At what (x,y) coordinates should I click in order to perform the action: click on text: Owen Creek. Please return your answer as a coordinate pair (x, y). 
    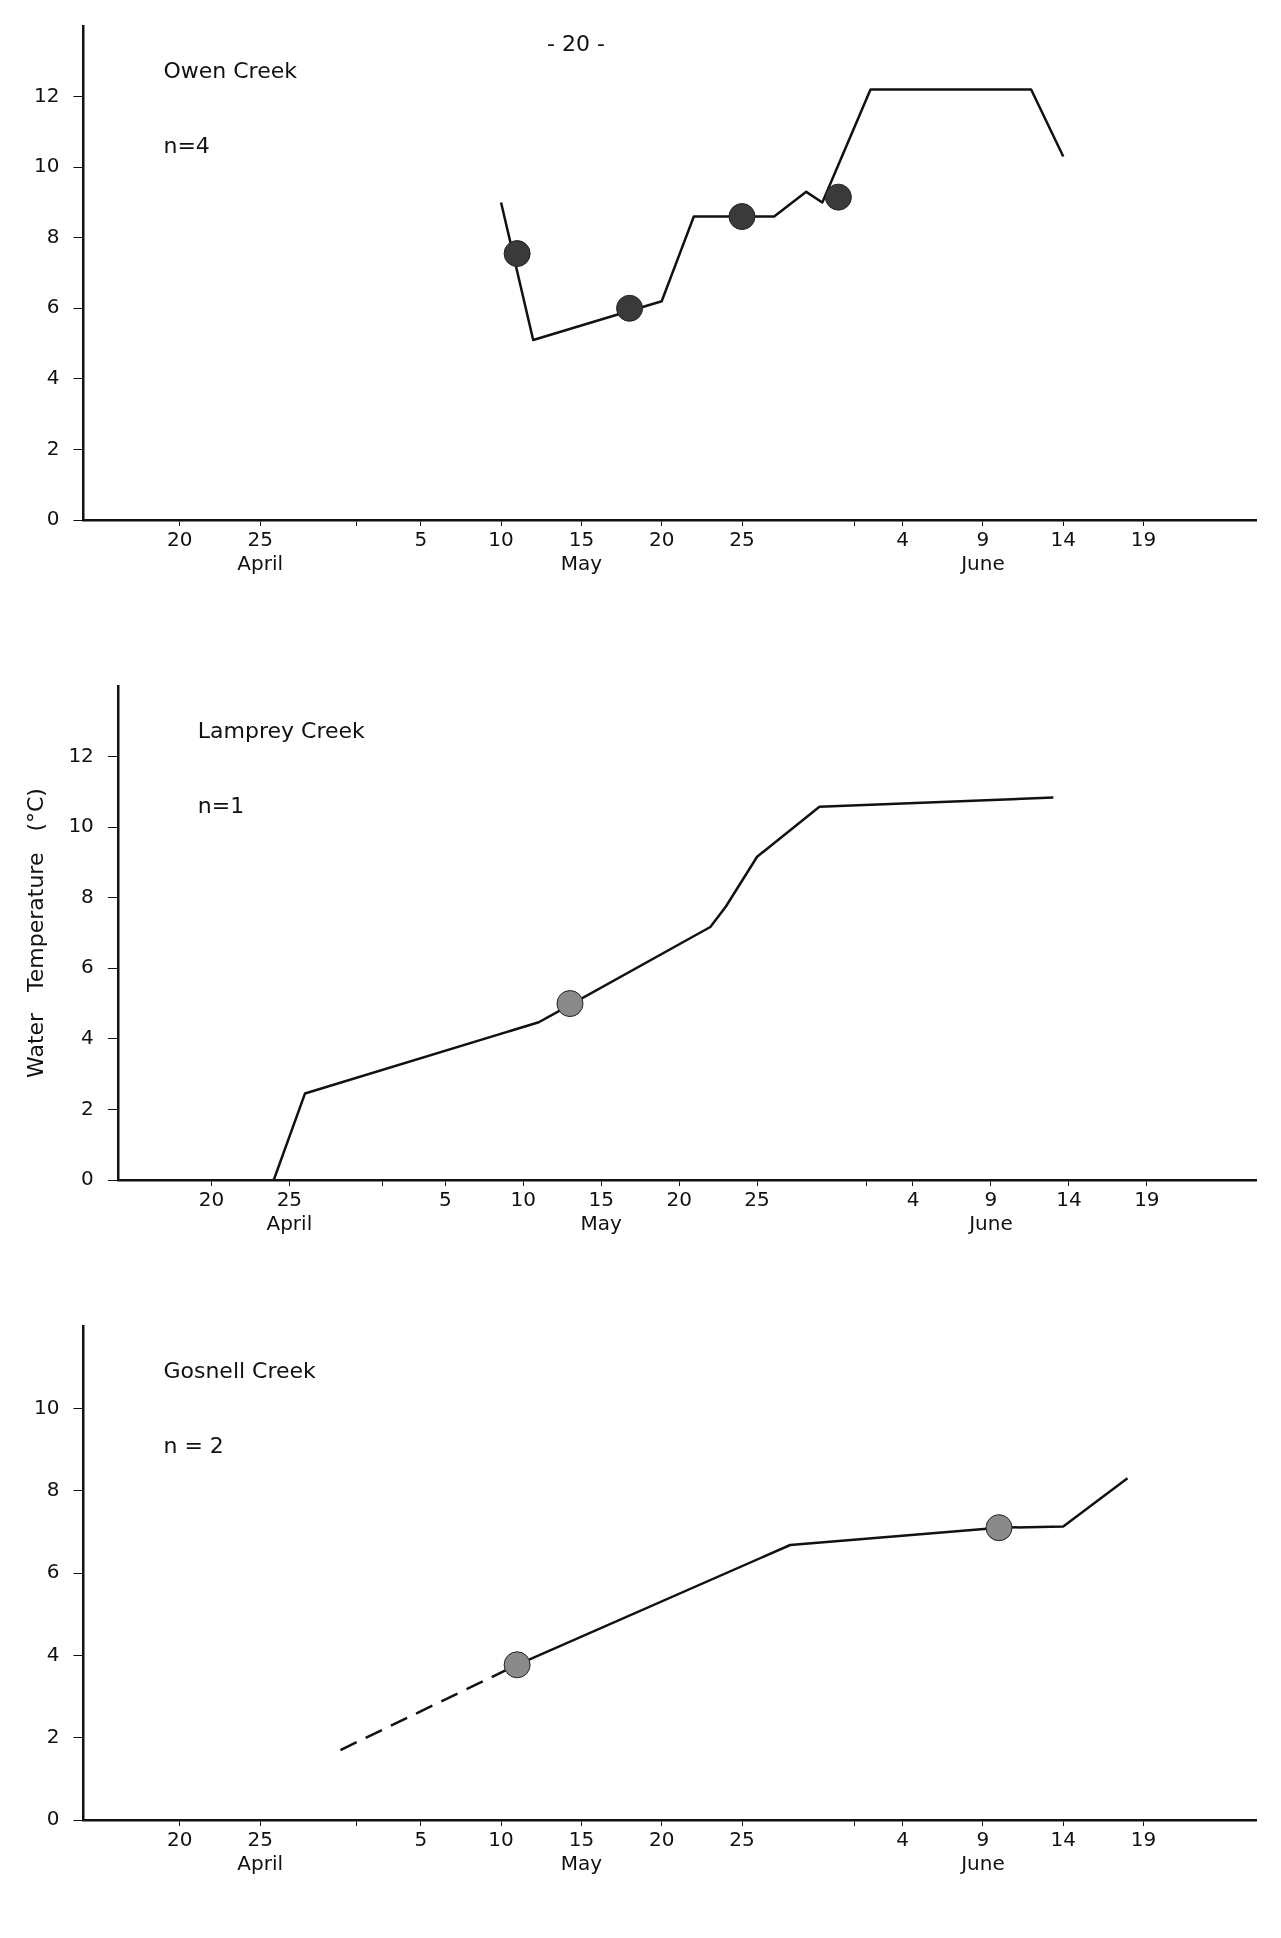
    Looking at the image, I should click on (230, 70).